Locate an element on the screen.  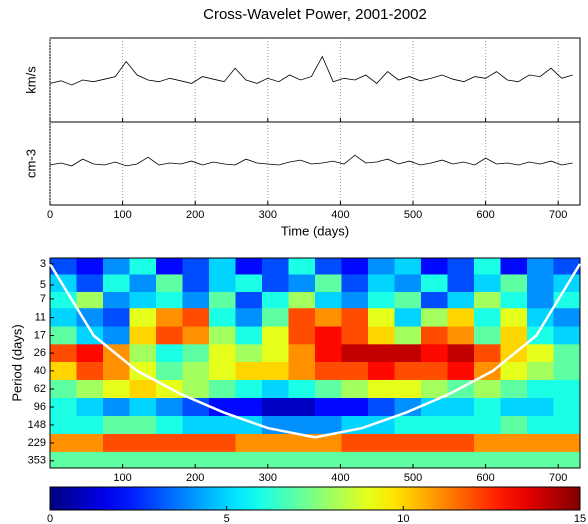
x-tick-label: 700 is located at coordinates (558, 478).